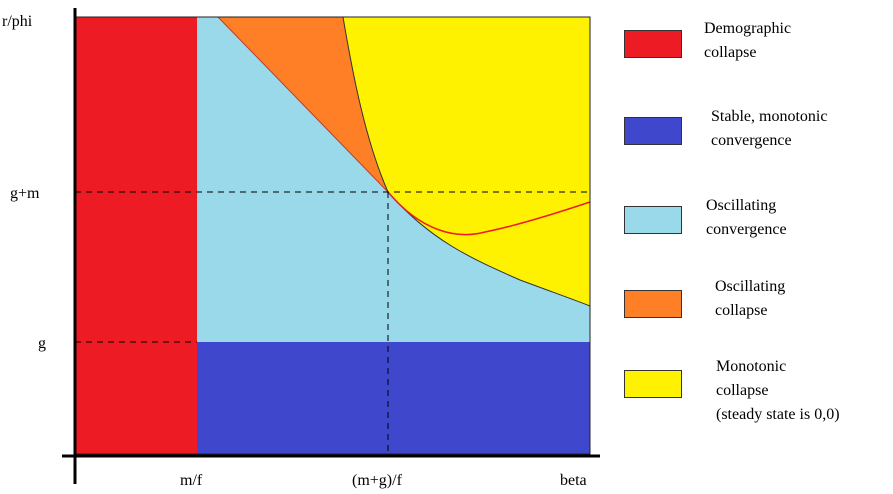 Image resolution: width=893 pixels, height=494 pixels. Describe the element at coordinates (750, 298) in the screenshot. I see `legend-label: Oscillating collapse` at that location.